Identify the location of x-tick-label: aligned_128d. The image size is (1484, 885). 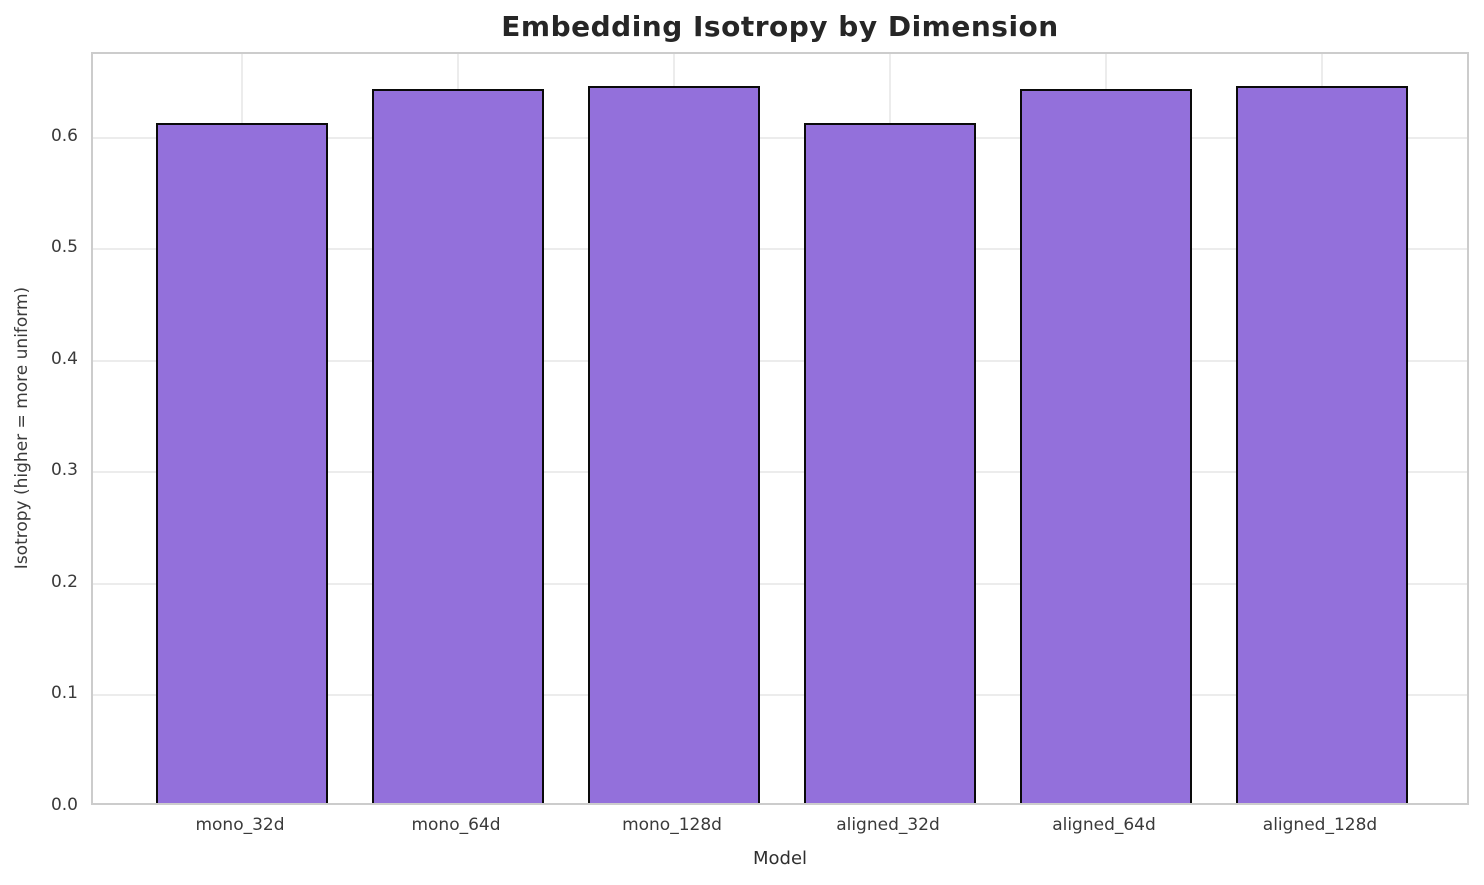
(1320, 825).